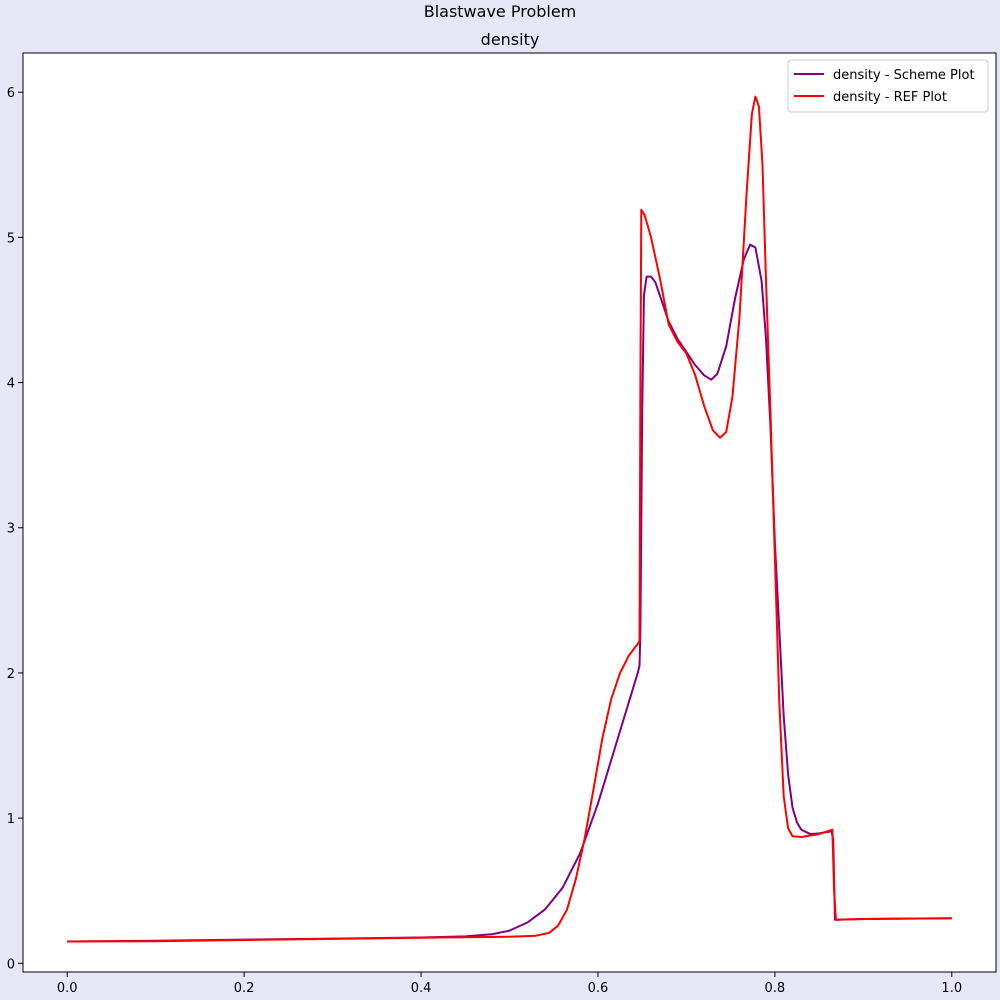 This screenshot has width=1000, height=1000. I want to click on y-tick-label: 0, so click(11, 964).